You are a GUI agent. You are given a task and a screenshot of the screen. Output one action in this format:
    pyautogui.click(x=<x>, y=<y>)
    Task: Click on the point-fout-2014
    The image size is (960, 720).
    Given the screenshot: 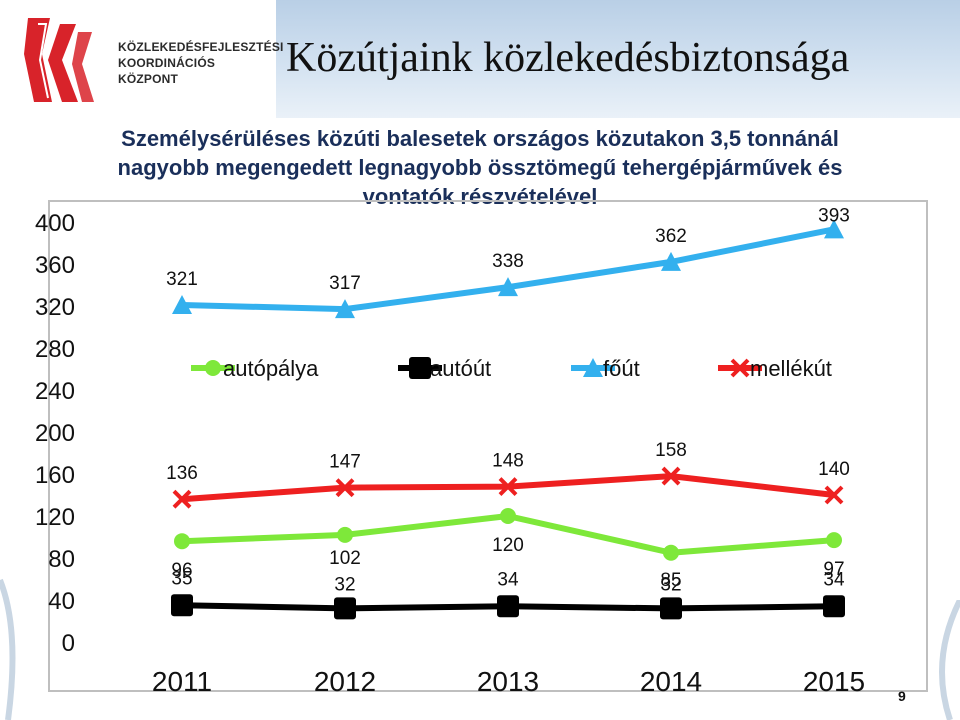 What is the action you would take?
    pyautogui.click(x=671, y=261)
    